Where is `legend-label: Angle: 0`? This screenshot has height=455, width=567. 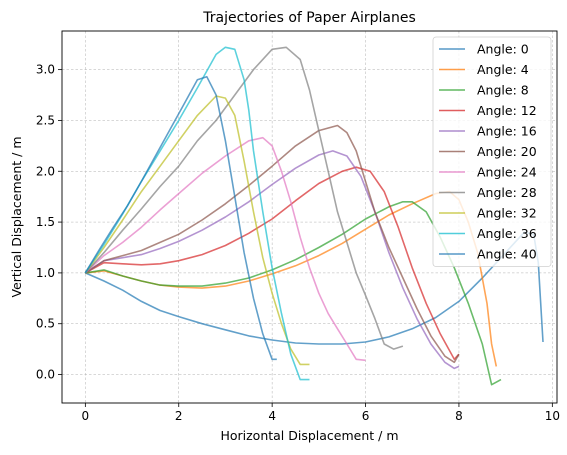
legend-label: Angle: 0 is located at coordinates (503, 49).